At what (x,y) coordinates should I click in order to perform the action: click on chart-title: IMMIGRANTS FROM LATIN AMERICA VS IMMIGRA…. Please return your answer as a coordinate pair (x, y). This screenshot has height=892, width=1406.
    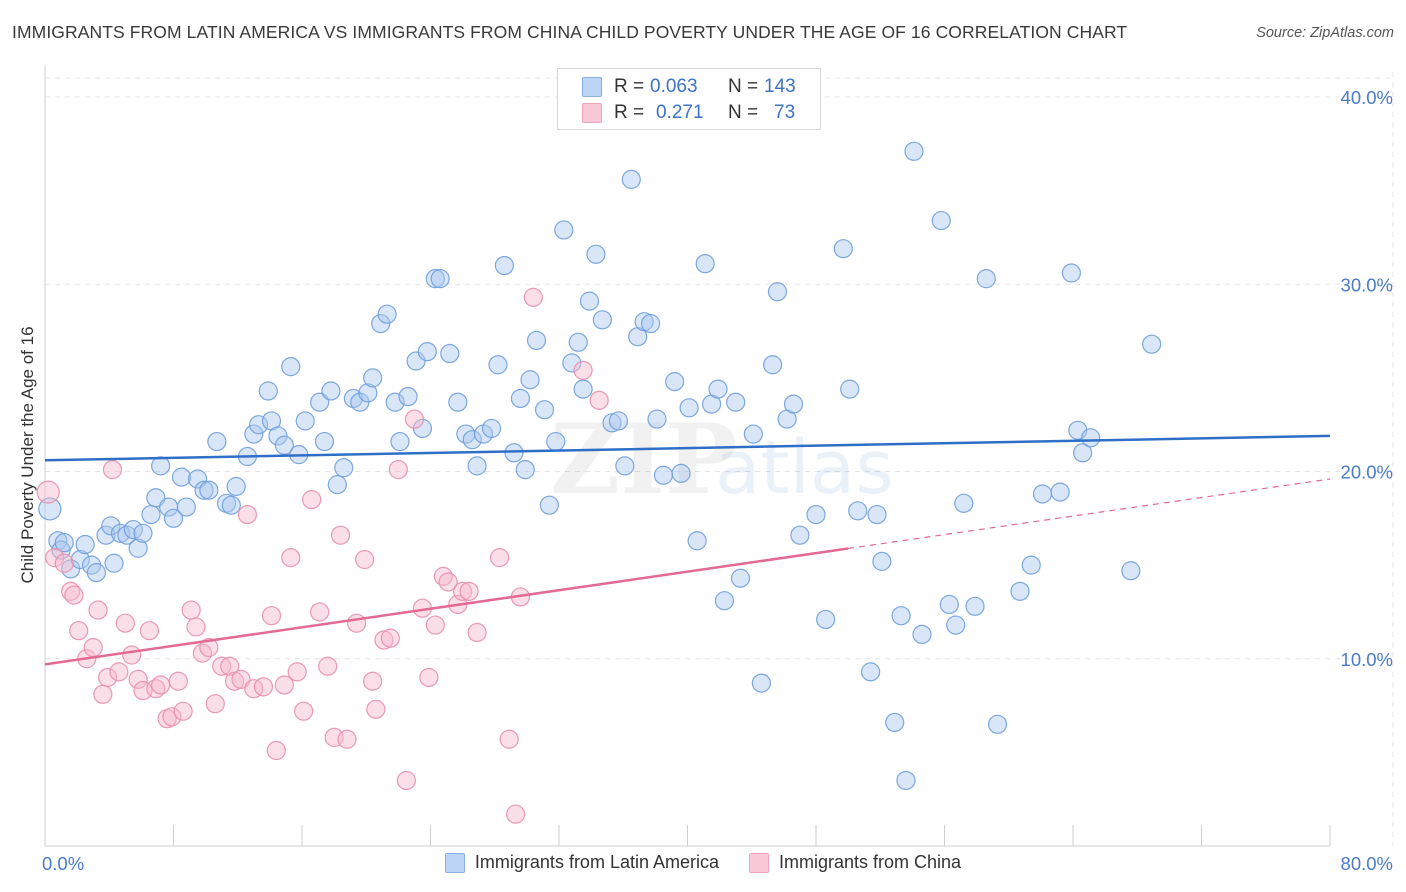
    Looking at the image, I should click on (570, 32).